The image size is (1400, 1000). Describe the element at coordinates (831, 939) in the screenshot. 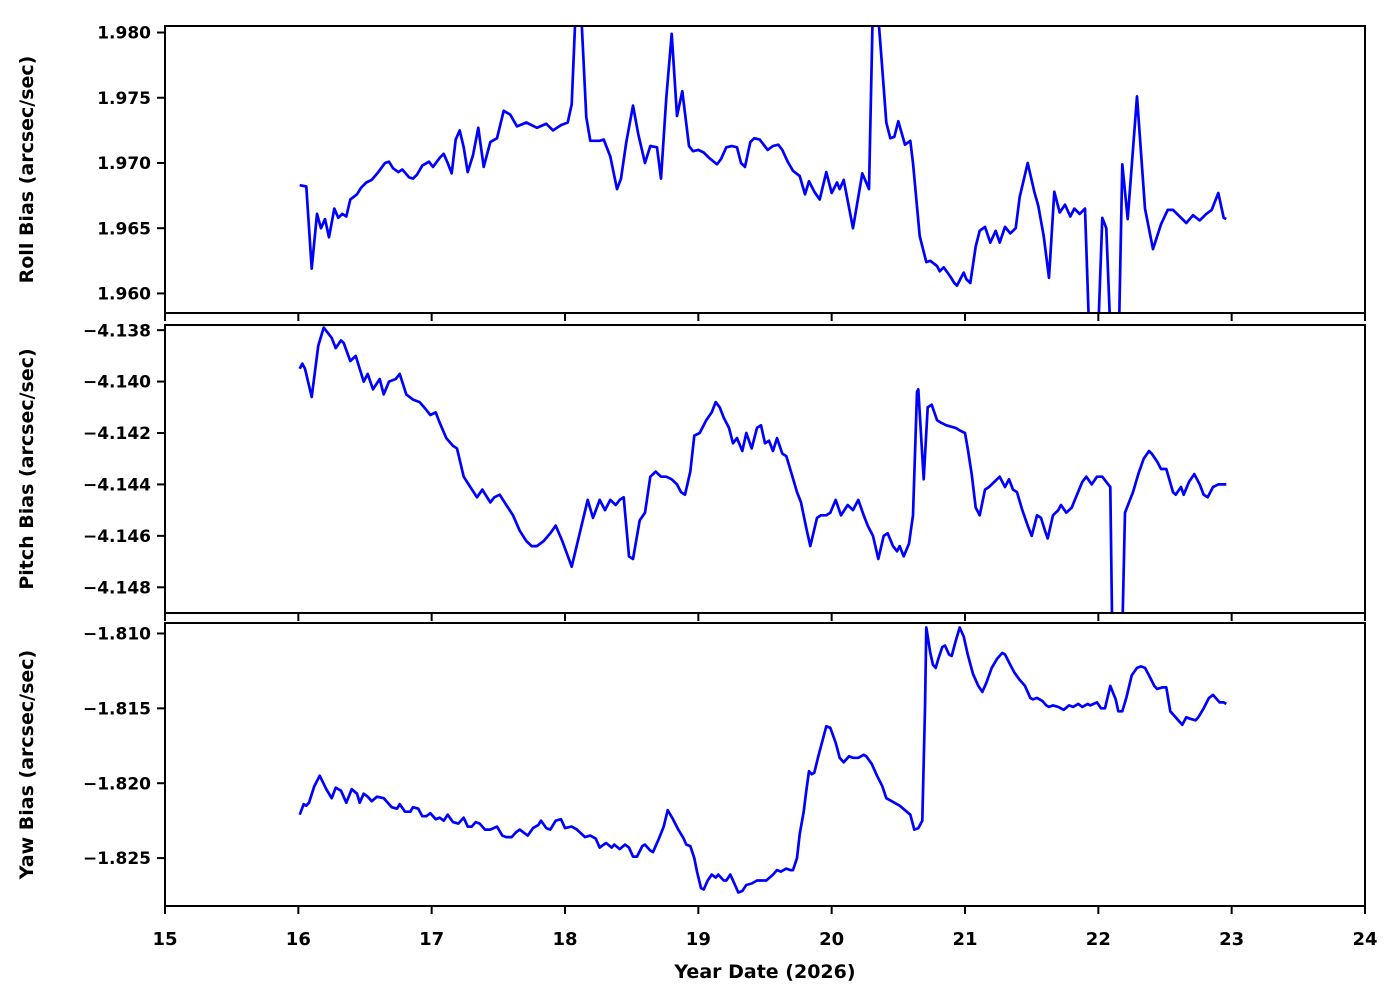

I see `x-tick-label: 20` at that location.